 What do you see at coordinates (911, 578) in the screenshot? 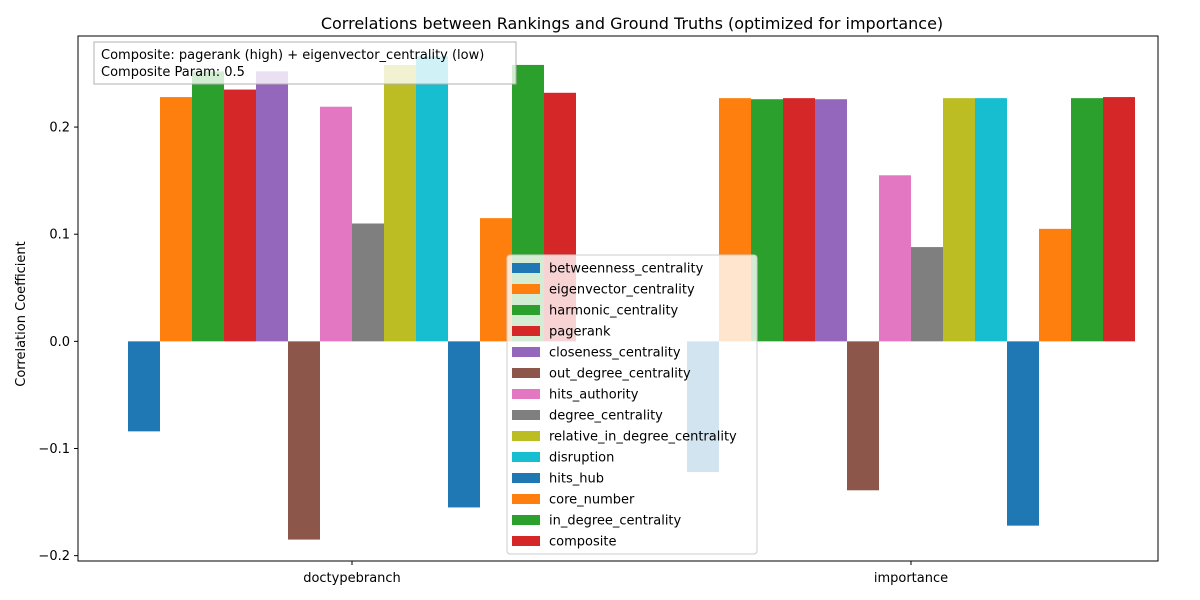
I see `x-tick-label: importance` at bounding box center [911, 578].